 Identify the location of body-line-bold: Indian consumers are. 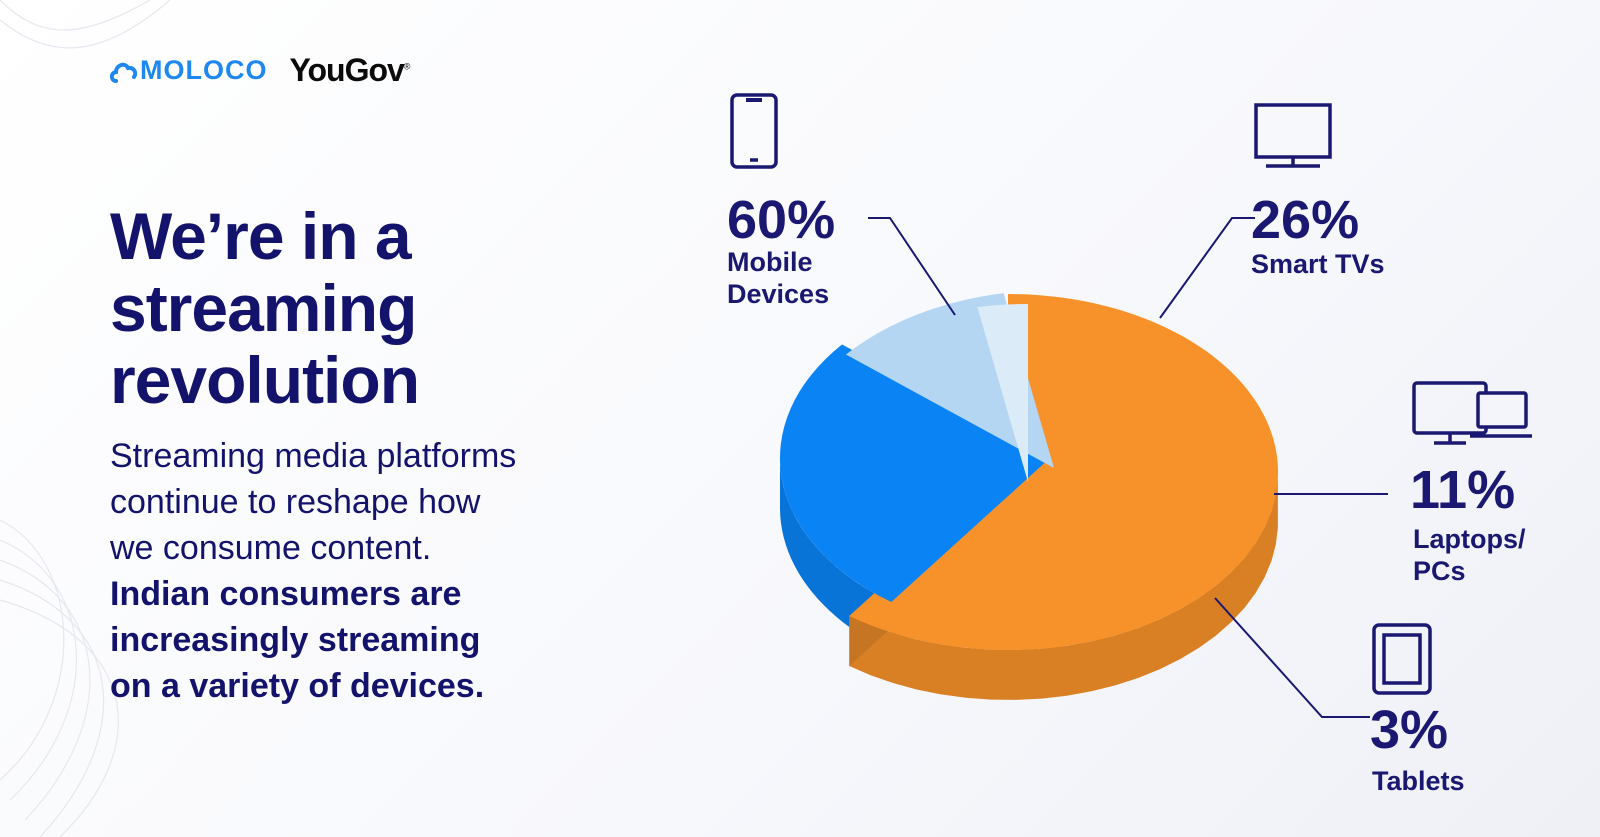
(286, 594).